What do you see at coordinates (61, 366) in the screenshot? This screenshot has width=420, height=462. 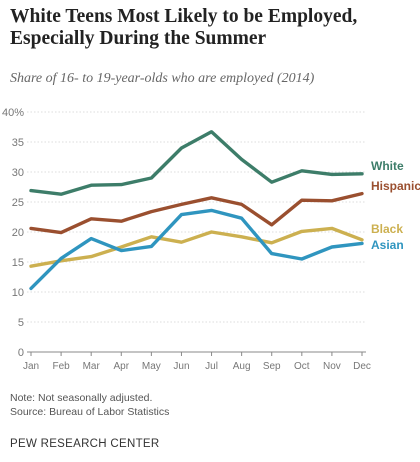 I see `x-tick-label: Feb` at bounding box center [61, 366].